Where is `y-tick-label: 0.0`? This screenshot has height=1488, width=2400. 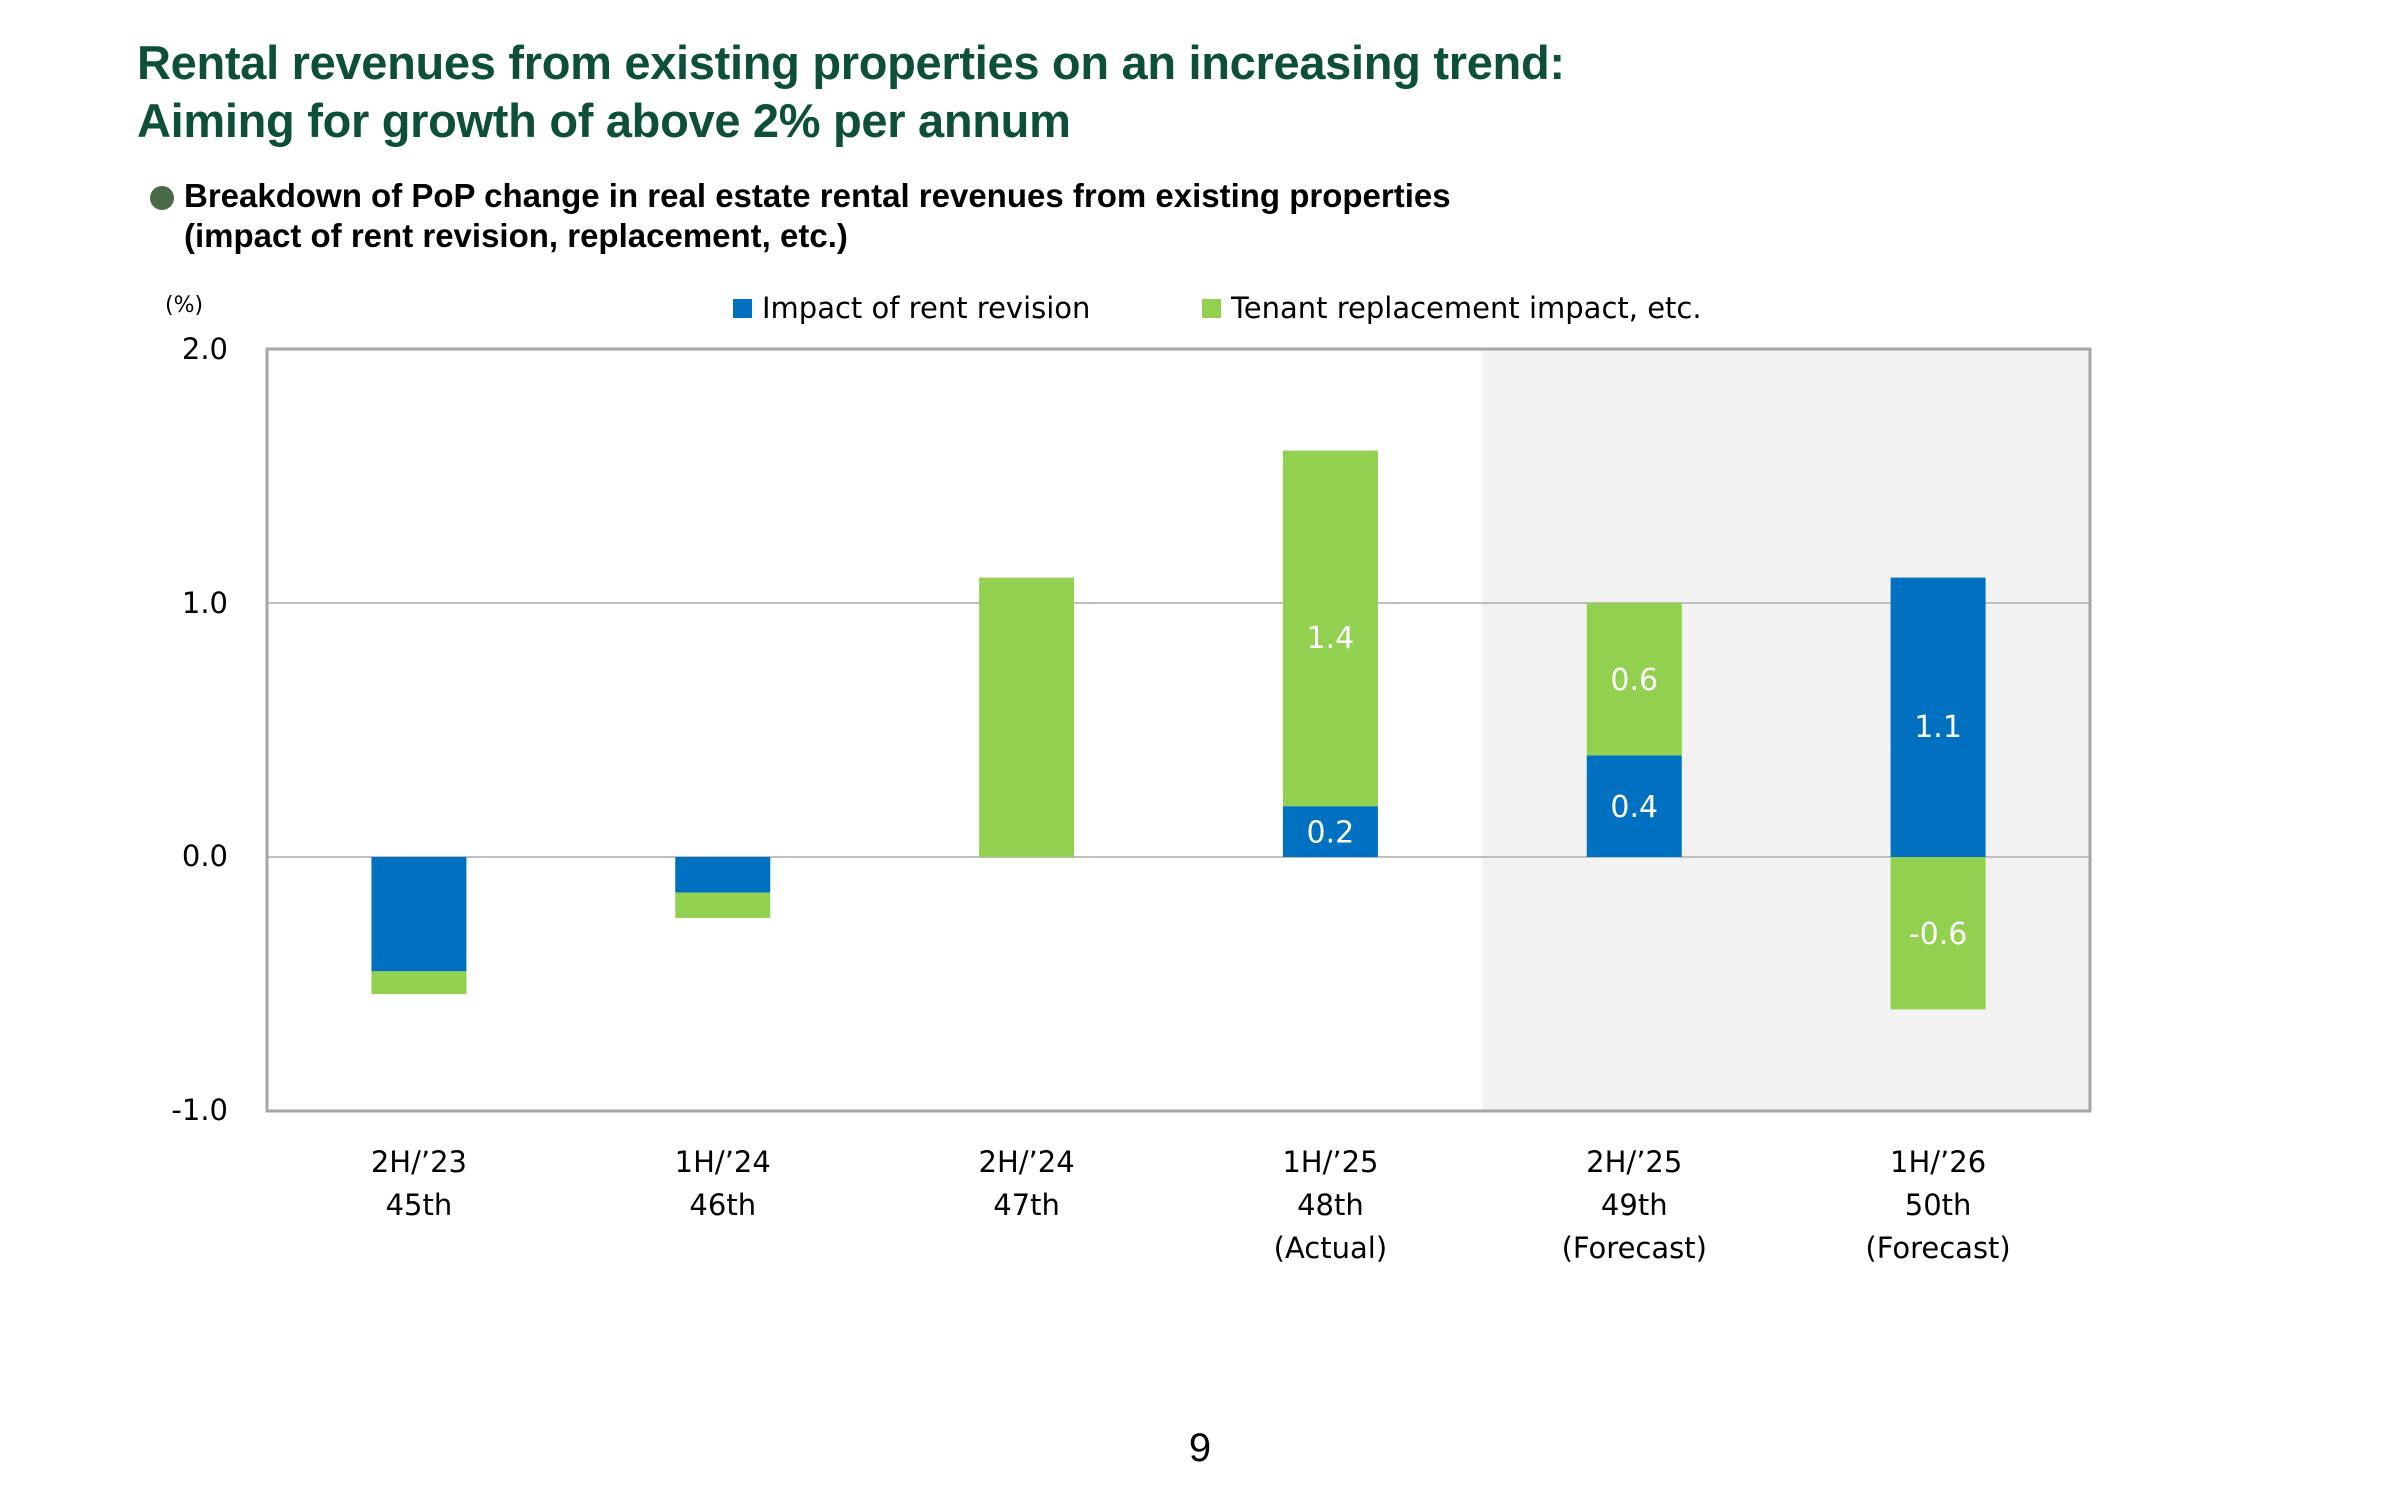 y-tick-label: 0.0 is located at coordinates (204, 856).